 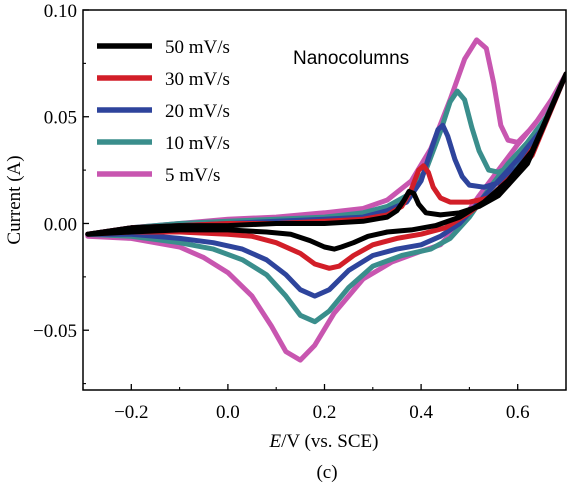 I want to click on y-tick-label: 0.10, so click(x=60, y=11).